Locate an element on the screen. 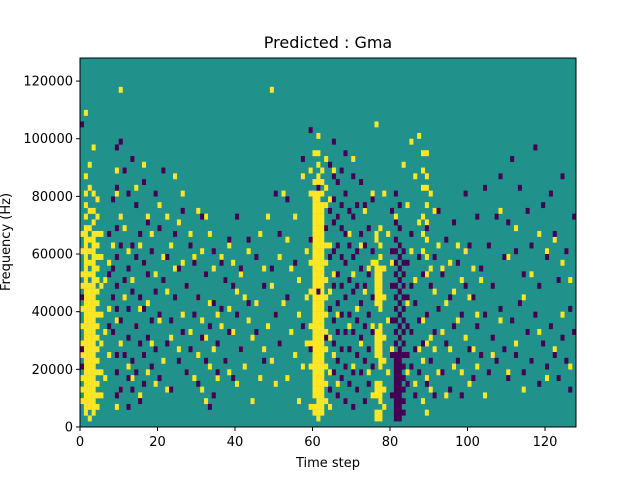 The image size is (640, 480). x-axis: 0 20 40 60 80 100 120 is located at coordinates (316, 438).